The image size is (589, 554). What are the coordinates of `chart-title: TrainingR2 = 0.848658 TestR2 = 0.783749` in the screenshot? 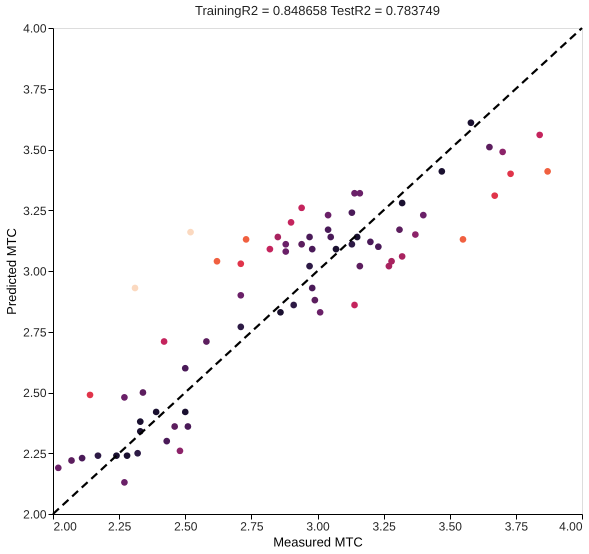 It's located at (317, 10).